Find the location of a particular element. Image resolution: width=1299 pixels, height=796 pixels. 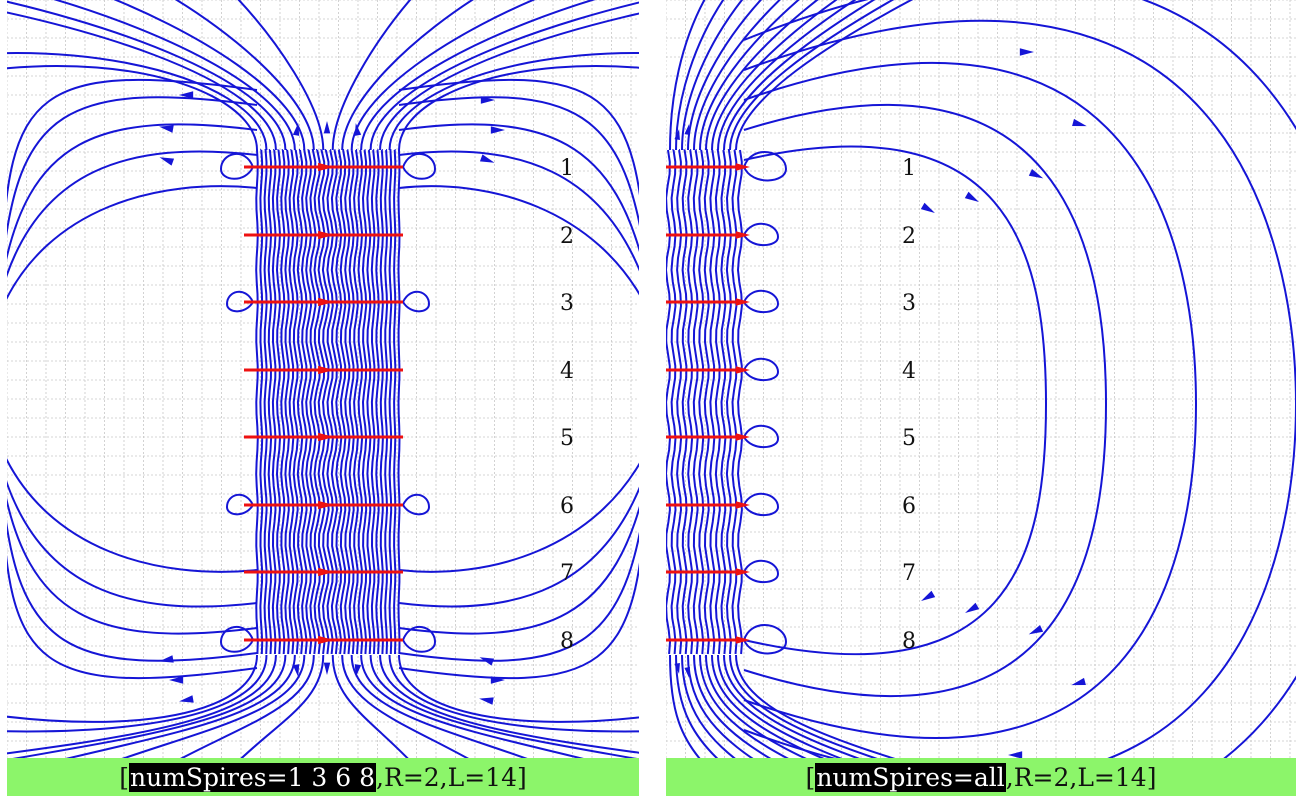

caption-highlight: numSpires=all is located at coordinates (910, 777).